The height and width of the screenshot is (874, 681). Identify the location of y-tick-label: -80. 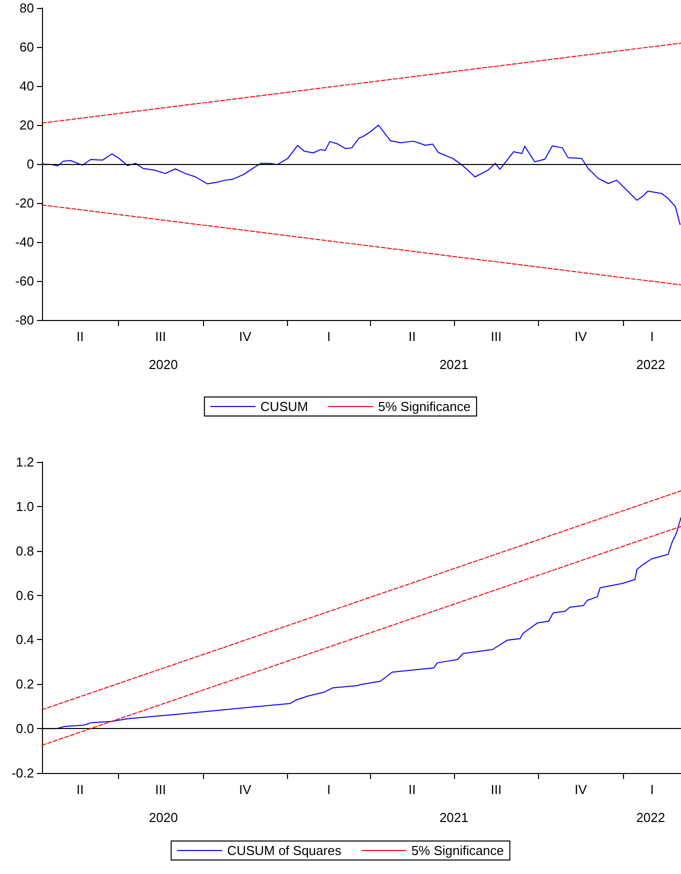
(24, 320).